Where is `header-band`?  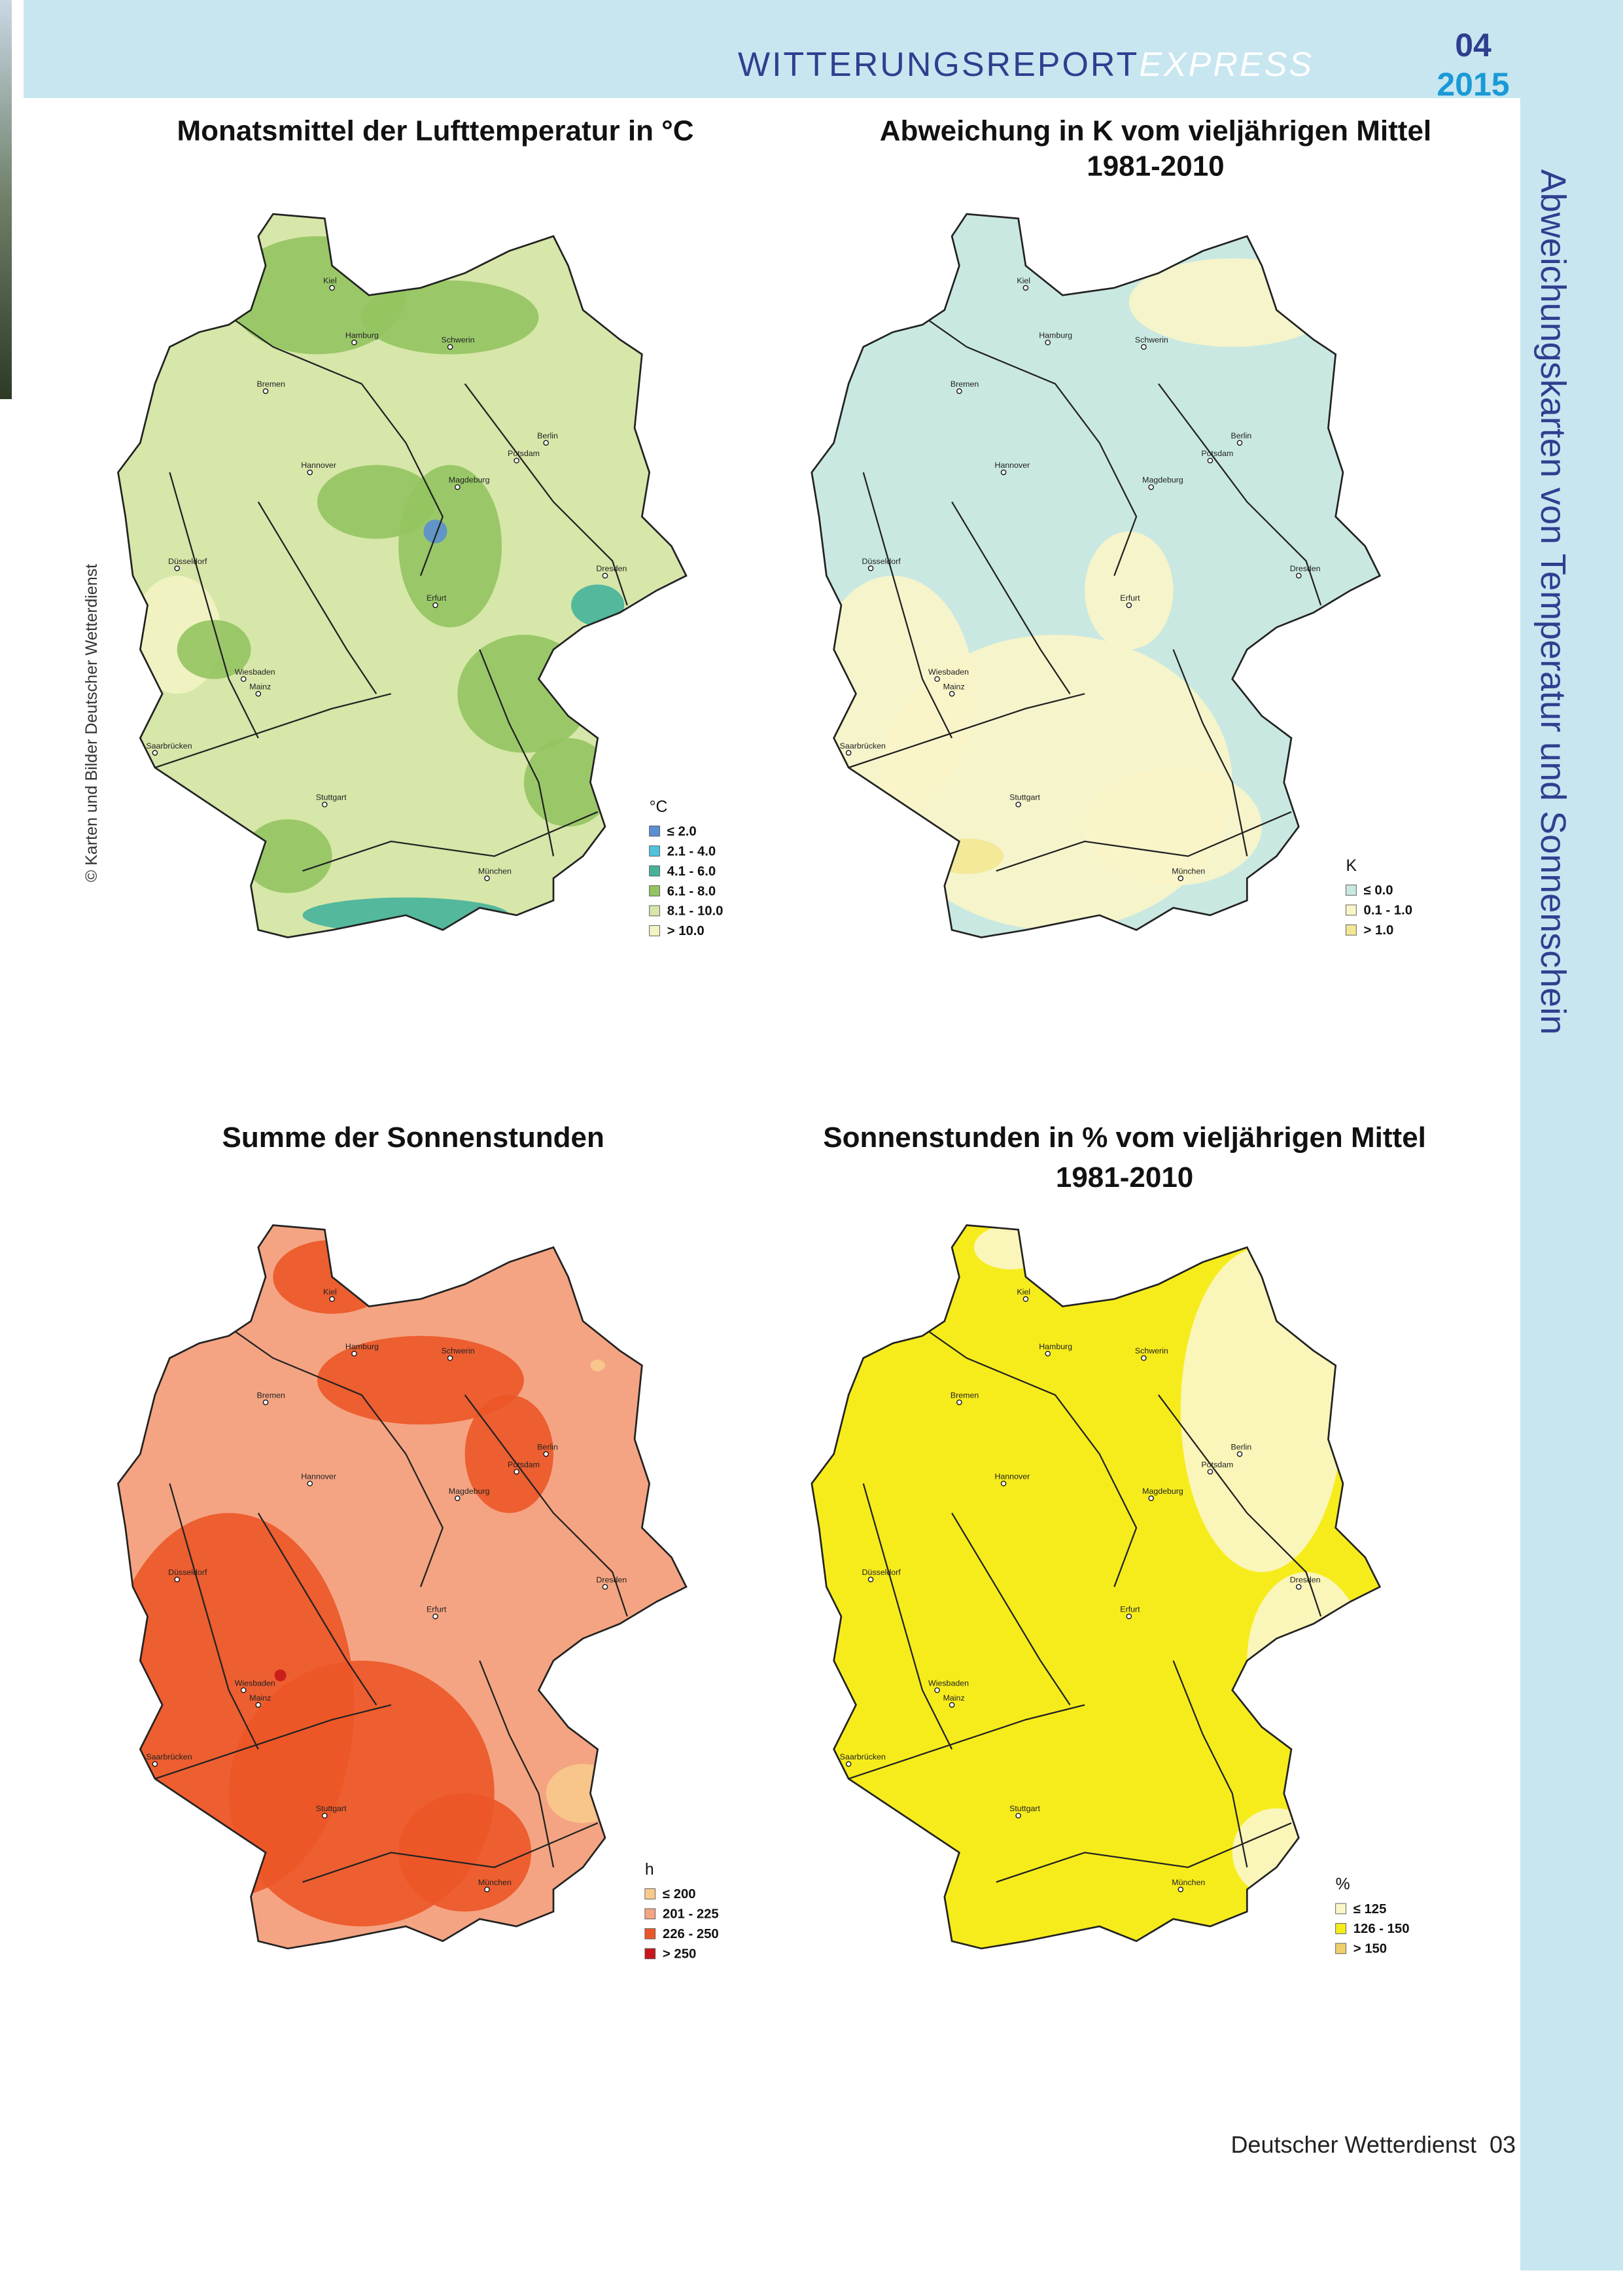
header-band is located at coordinates (824, 49).